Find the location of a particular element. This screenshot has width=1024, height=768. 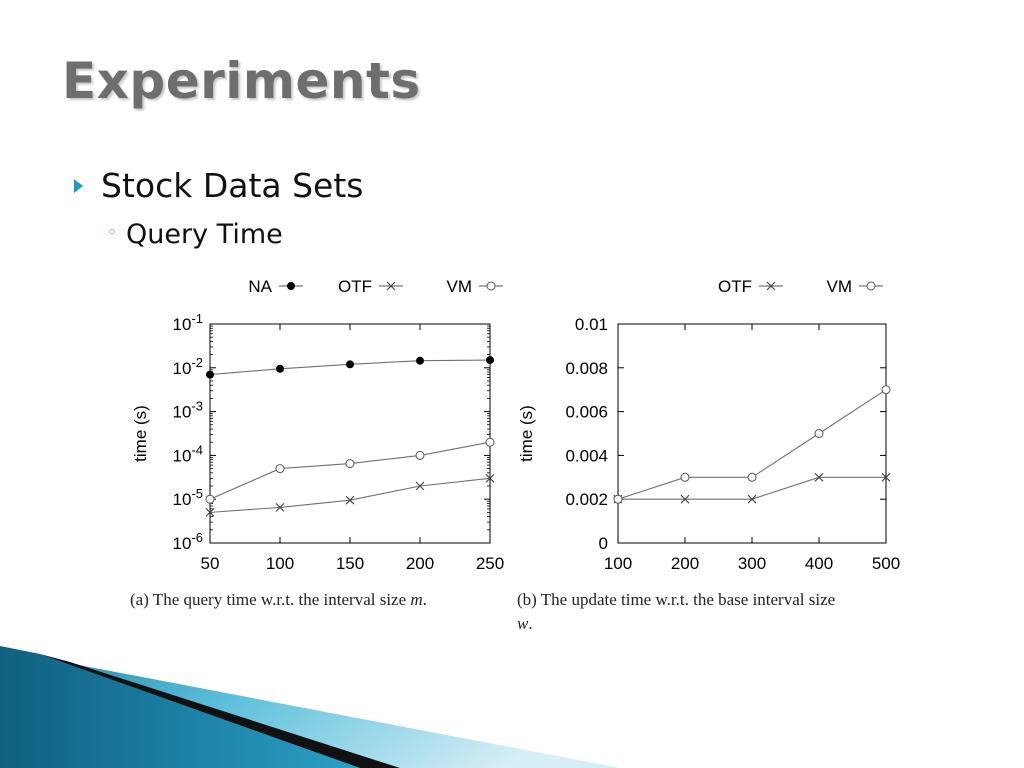

y-tick-label: 0.006 is located at coordinates (586, 412).